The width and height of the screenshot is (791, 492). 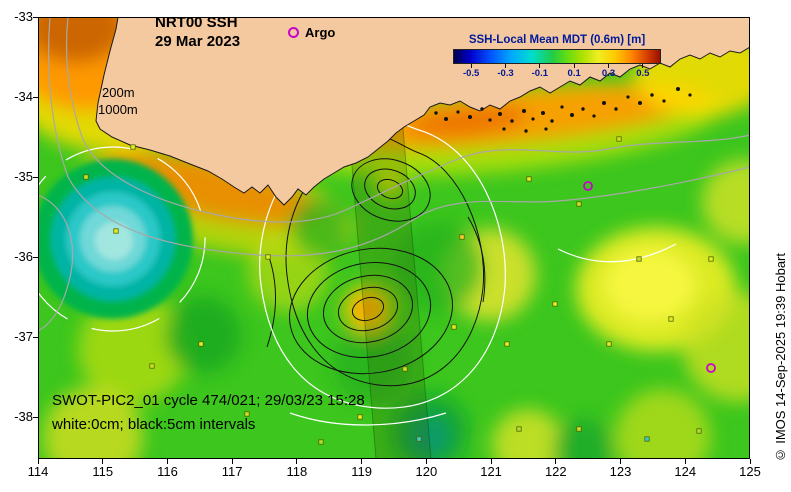 I want to click on y-axis-tick-label: -36, so click(x=23, y=256).